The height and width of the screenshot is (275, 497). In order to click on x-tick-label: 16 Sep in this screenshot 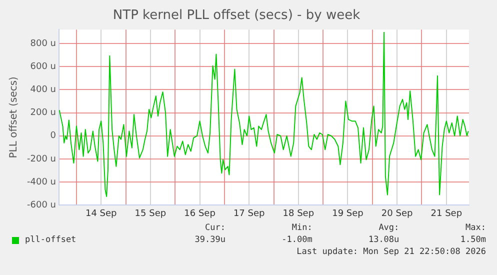, I will do `click(200, 213)`.